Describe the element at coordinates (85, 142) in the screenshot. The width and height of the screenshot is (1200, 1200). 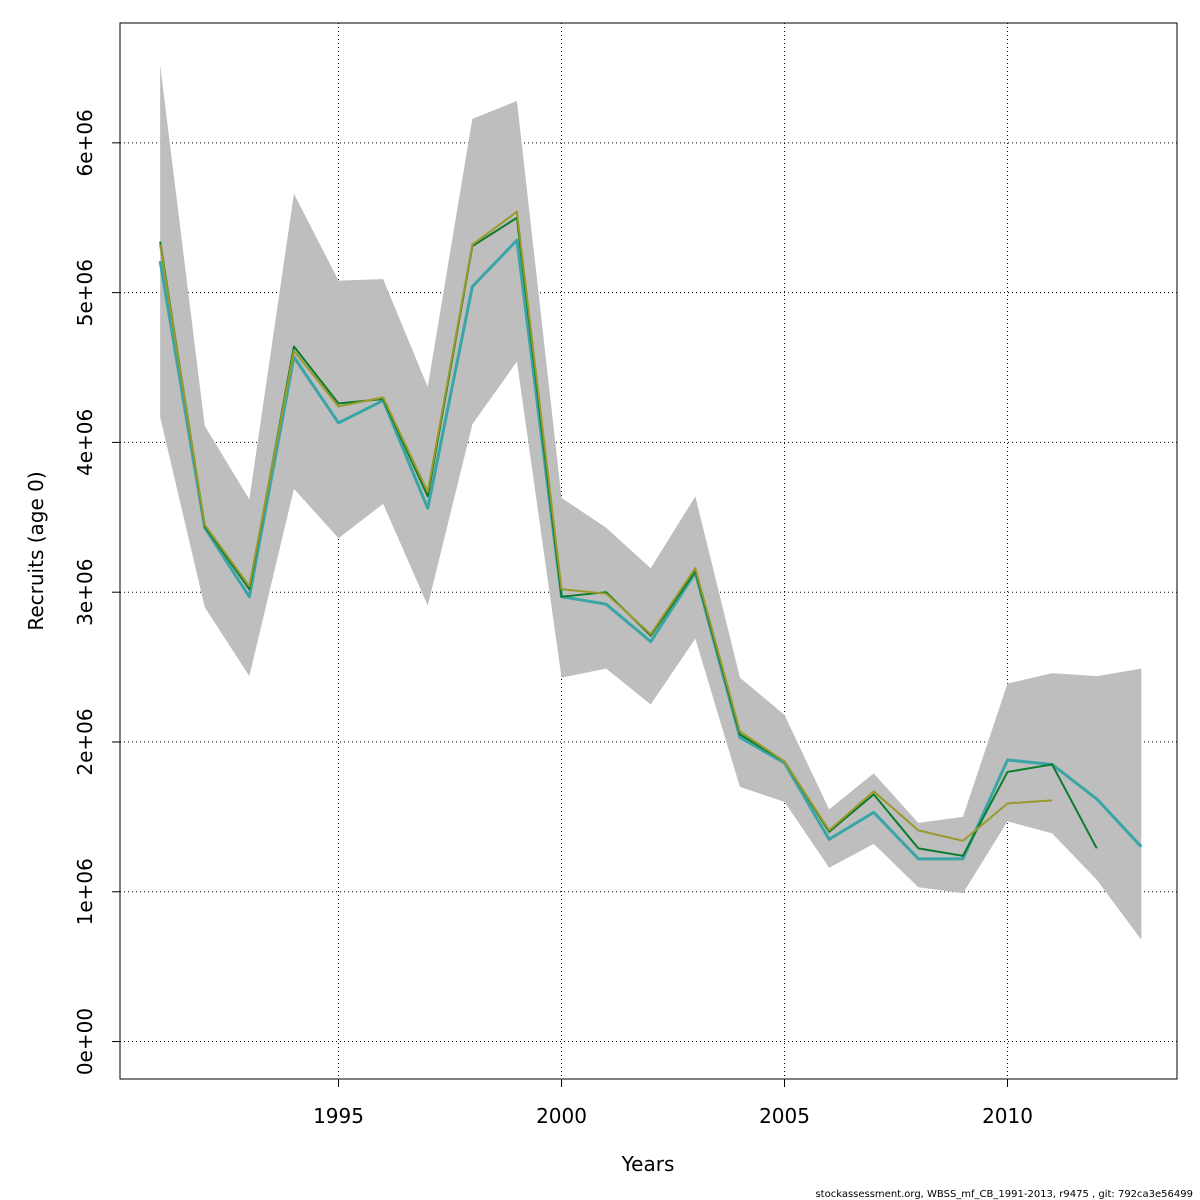
I see `y-tick-label-6: 6e+06` at that location.